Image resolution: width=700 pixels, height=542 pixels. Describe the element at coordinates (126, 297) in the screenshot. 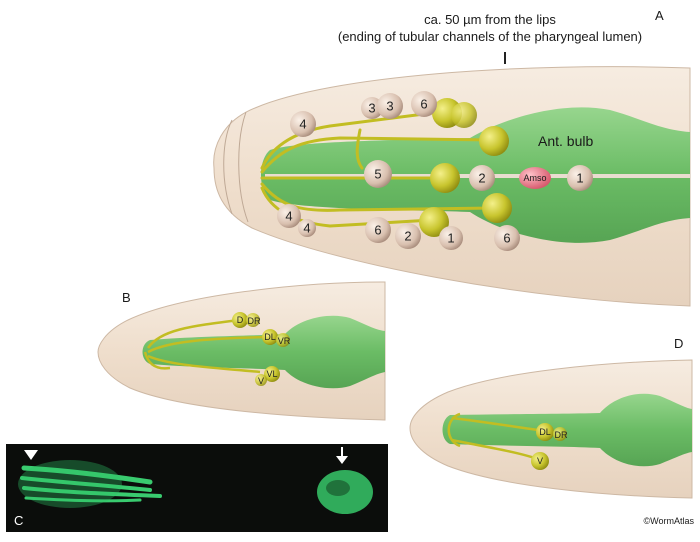

I see `panel-label-b: B` at that location.